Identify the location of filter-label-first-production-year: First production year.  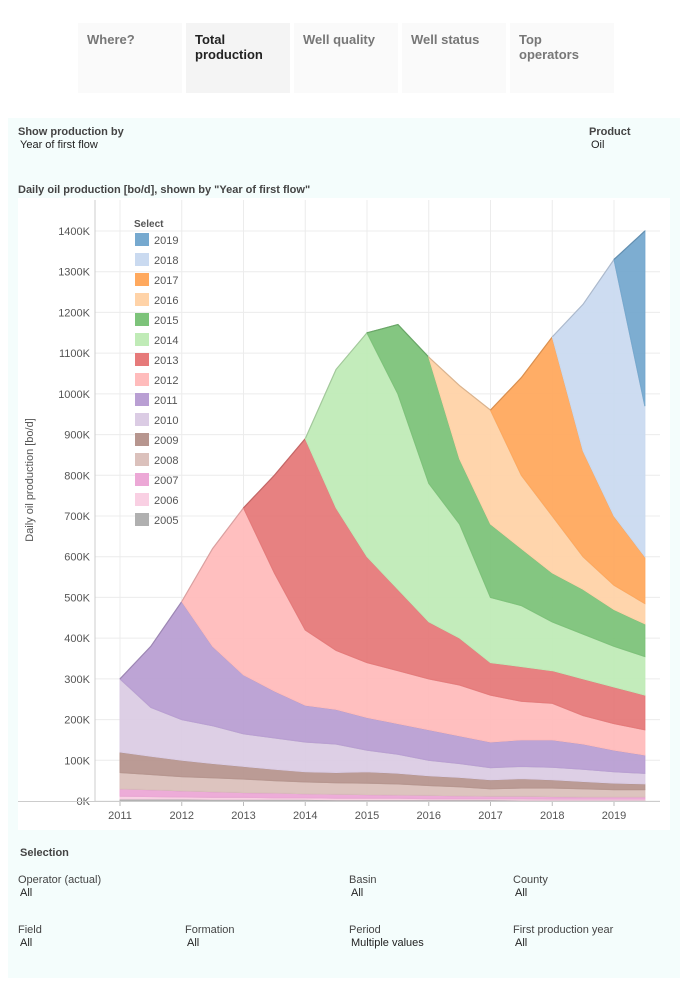
(563, 930).